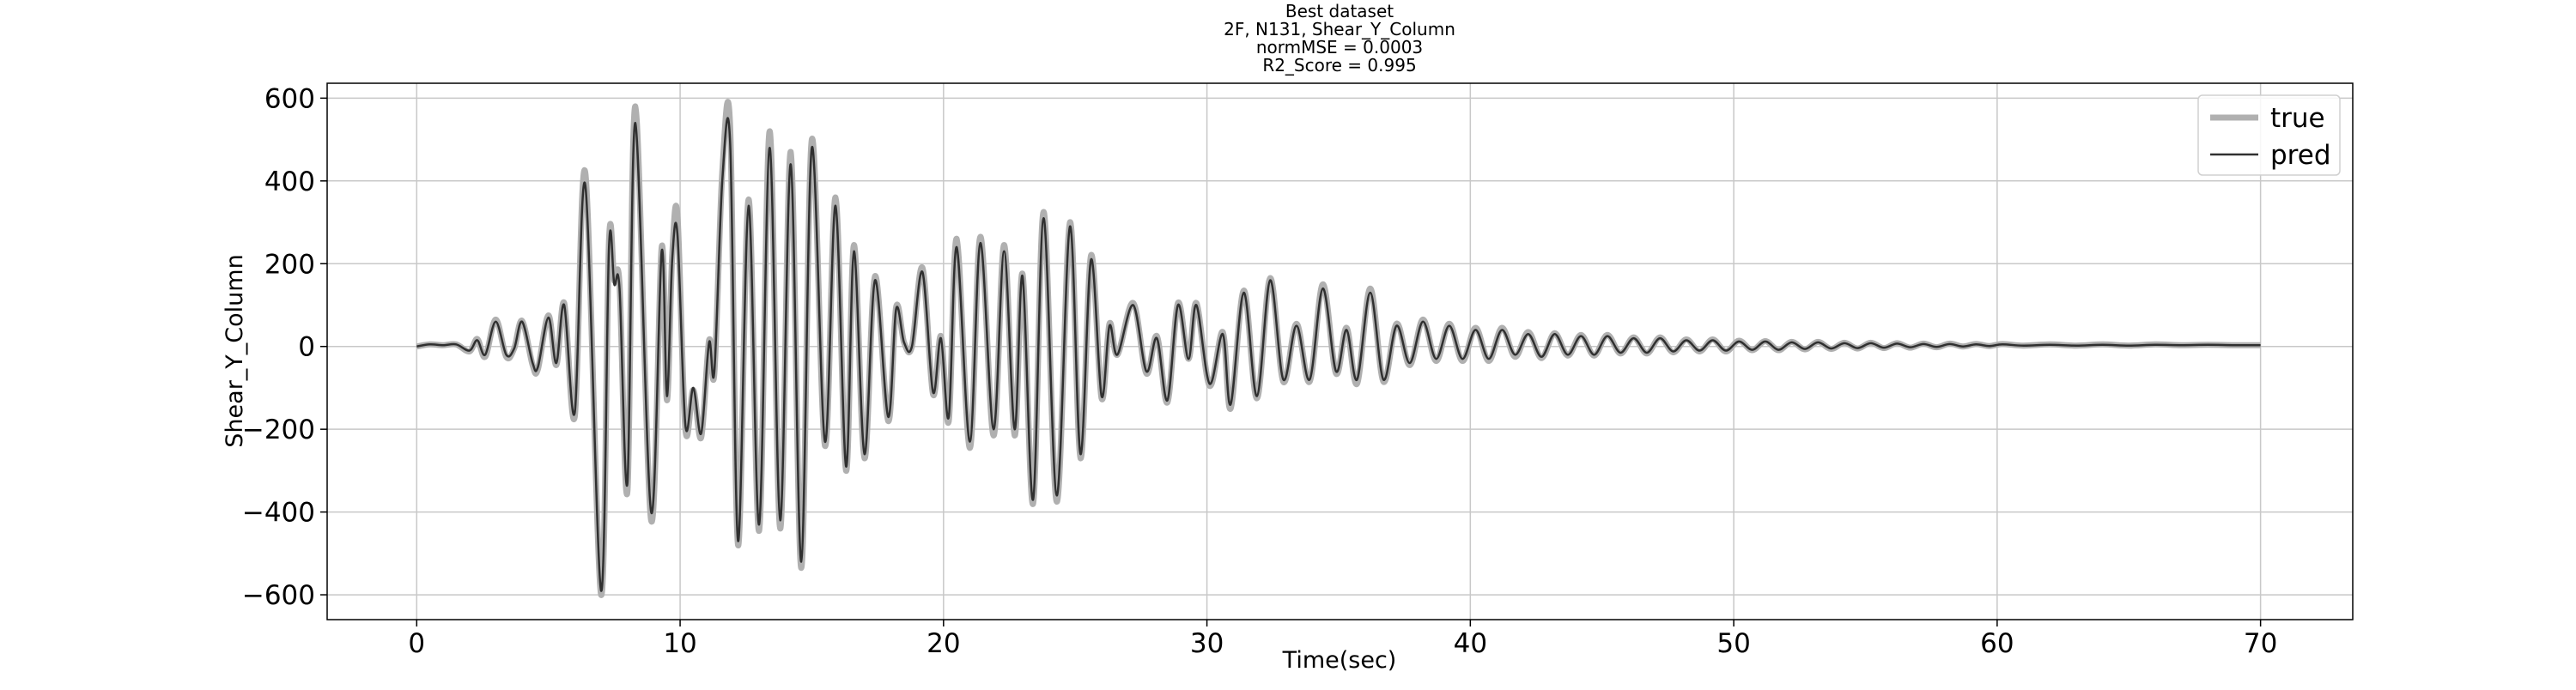 This screenshot has height=690, width=2576. I want to click on y-tick-label: 600, so click(290, 98).